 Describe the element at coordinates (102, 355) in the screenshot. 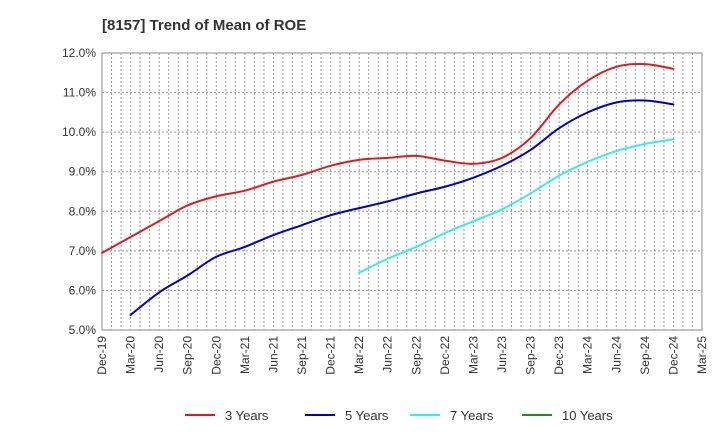

I see `x-tick-label: Dec-19` at that location.